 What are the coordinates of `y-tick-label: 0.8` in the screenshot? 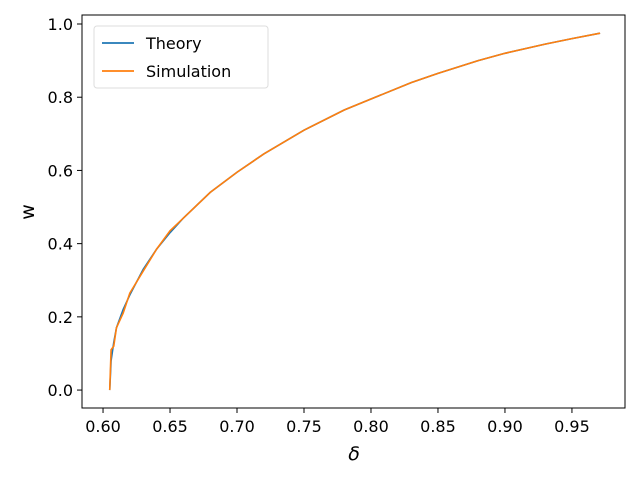 It's located at (60, 97).